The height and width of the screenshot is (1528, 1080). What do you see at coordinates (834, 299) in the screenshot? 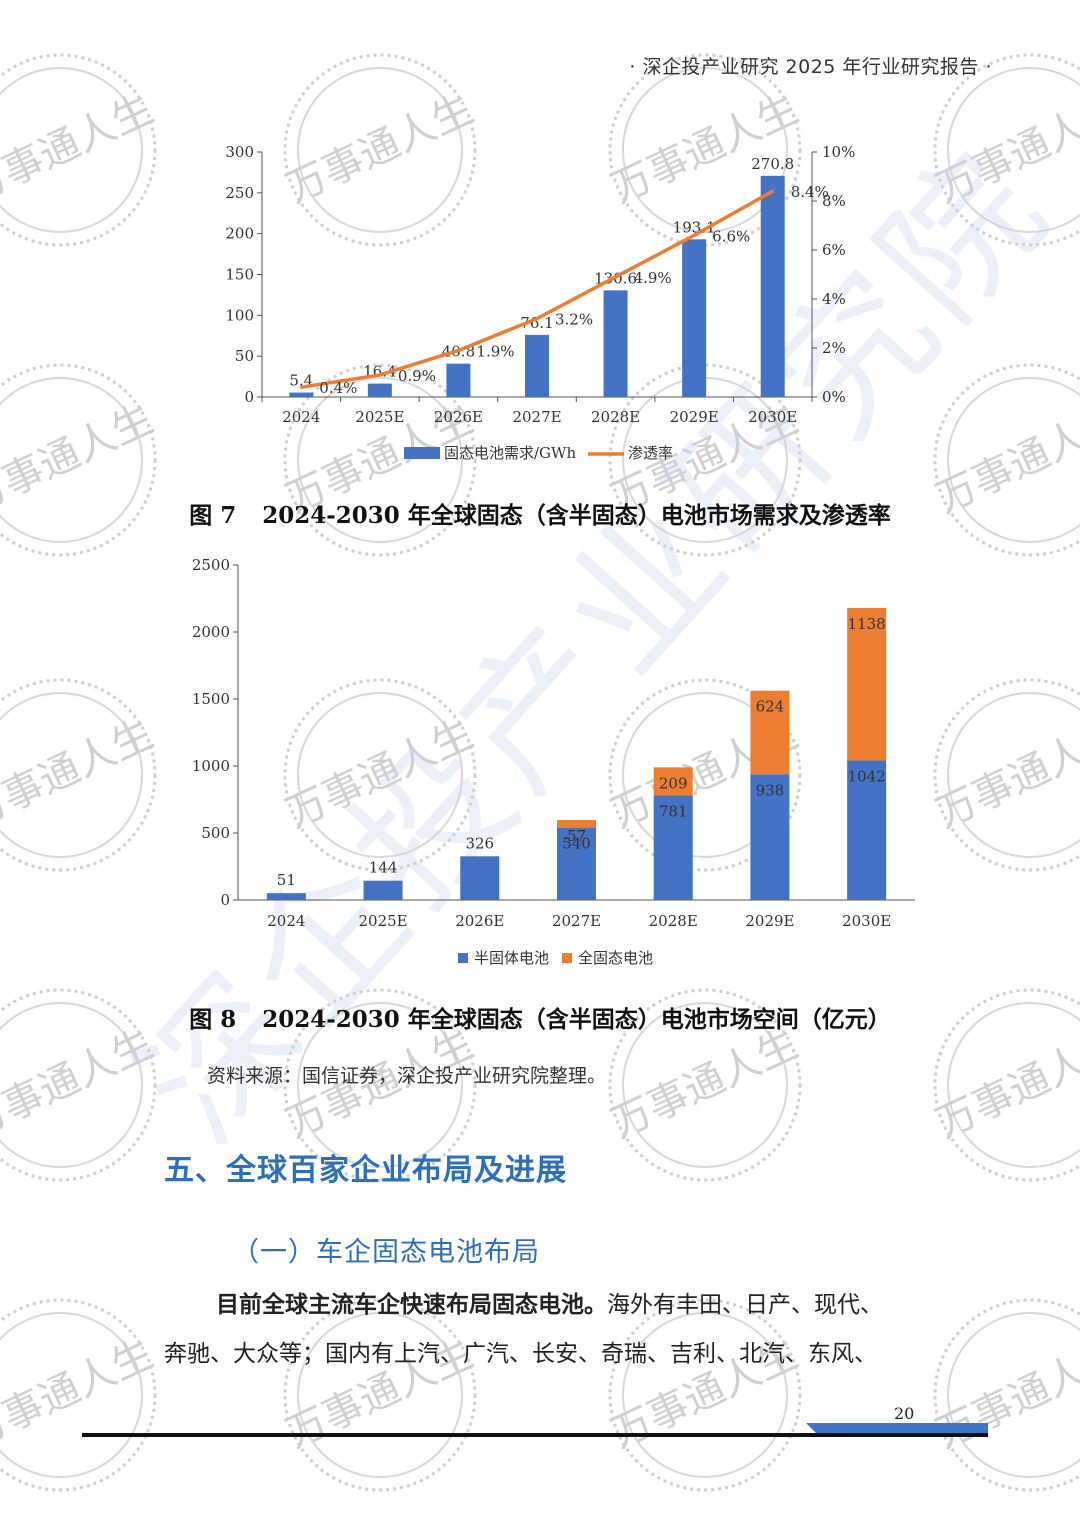
I see `y-tick-label-right: 4%` at bounding box center [834, 299].